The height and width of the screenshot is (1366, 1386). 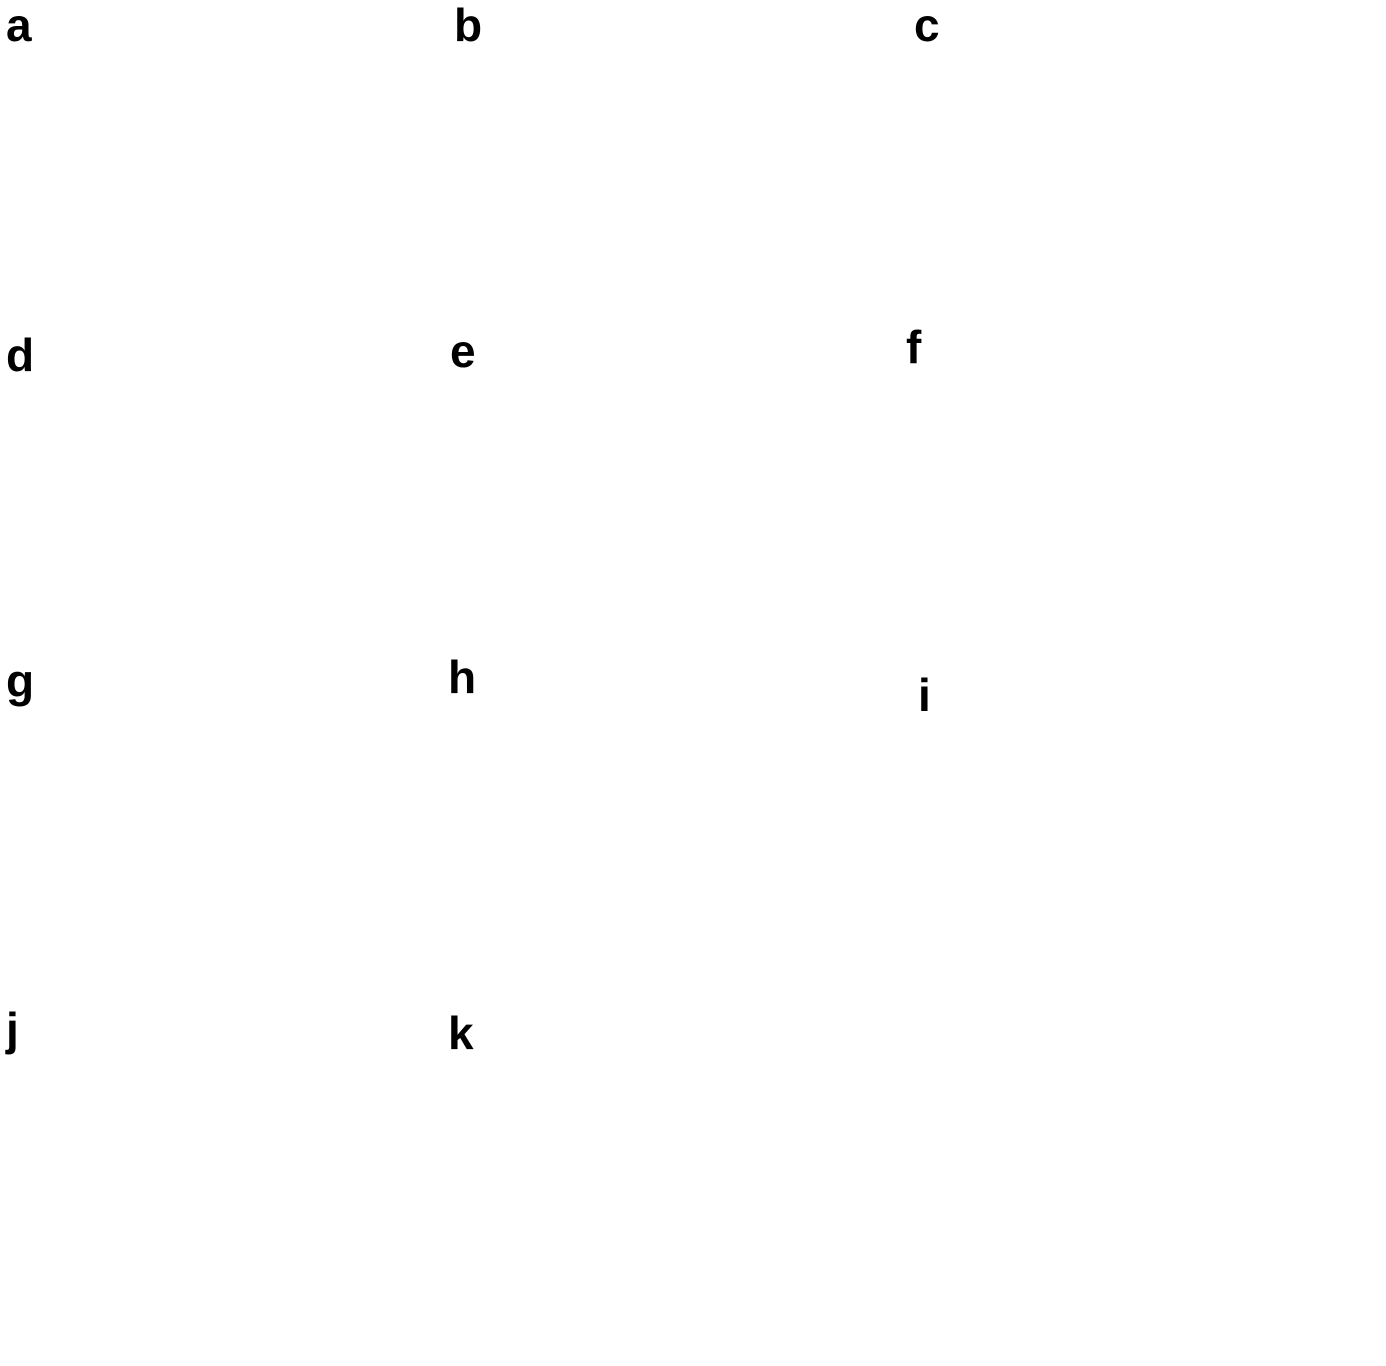 I want to click on panel-letter-i: i, so click(x=924, y=695).